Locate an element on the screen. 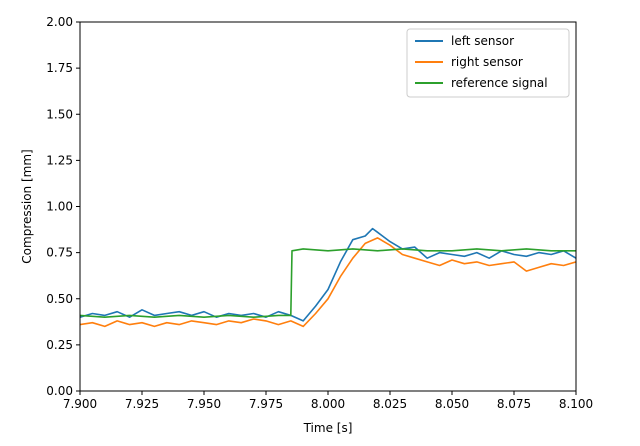 The image size is (640, 446). x-tick-label: 8.000 is located at coordinates (328, 404).